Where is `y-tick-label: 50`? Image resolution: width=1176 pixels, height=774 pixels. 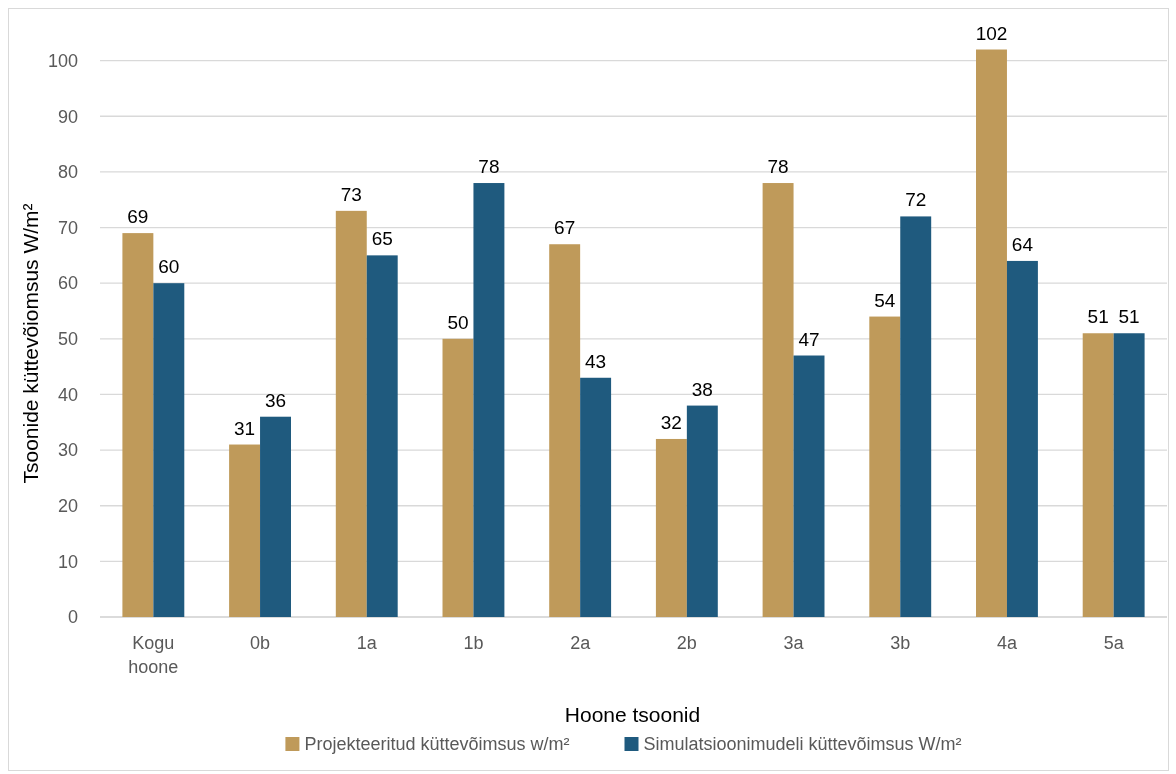
y-tick-label: 50 is located at coordinates (67, 339).